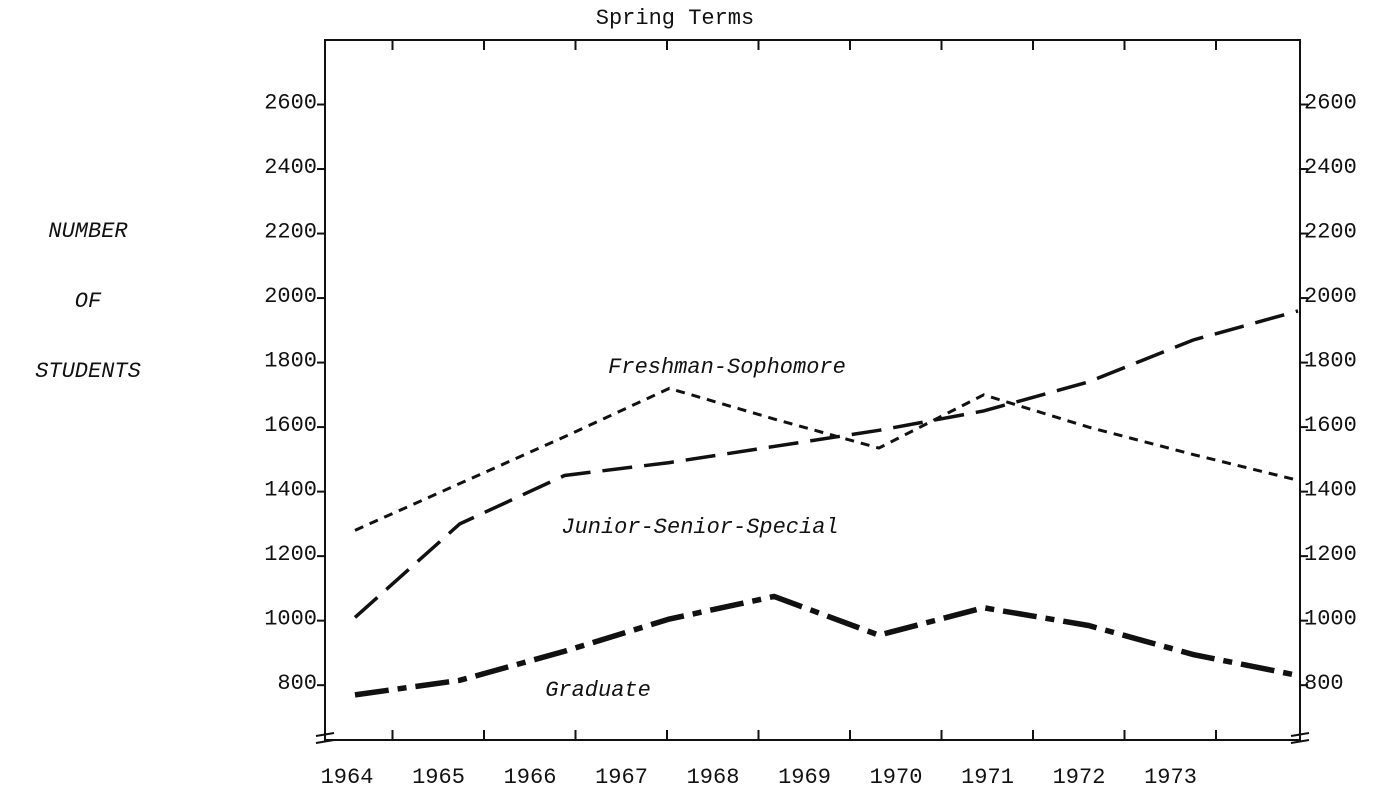 This screenshot has height=791, width=1384. Describe the element at coordinates (598, 690) in the screenshot. I see `series-label: Graduate` at that location.